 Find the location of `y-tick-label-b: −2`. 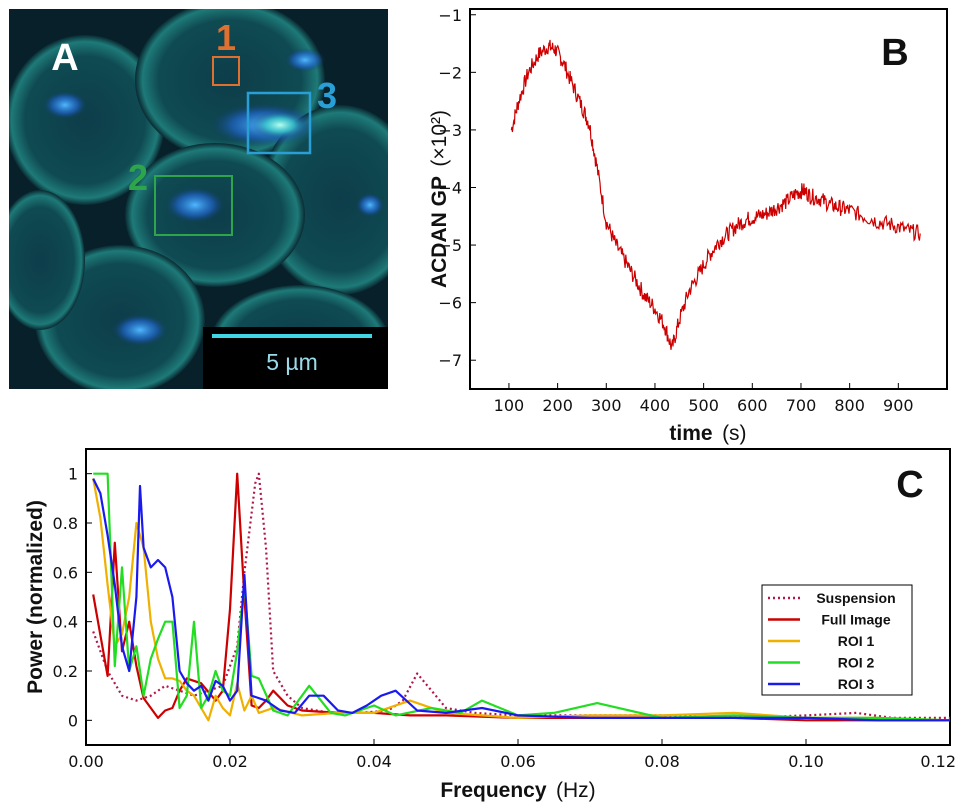

y-tick-label-b: −2 is located at coordinates (450, 72).